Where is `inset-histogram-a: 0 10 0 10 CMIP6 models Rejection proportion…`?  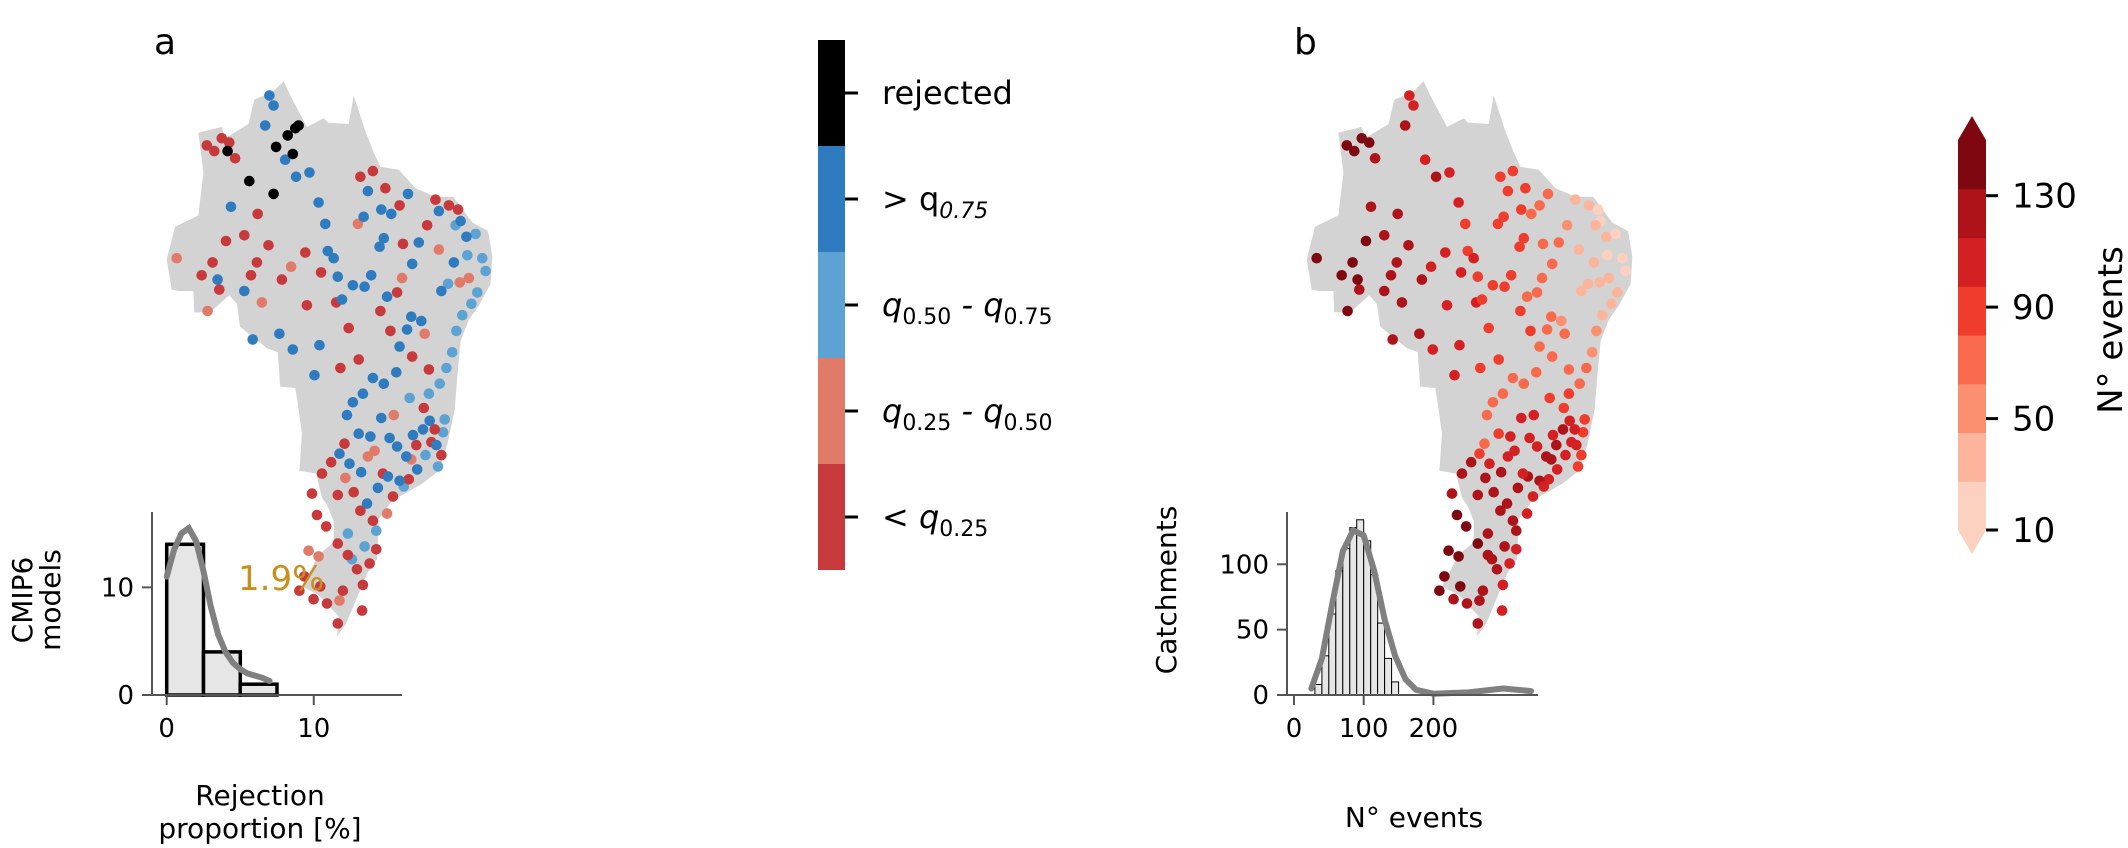
inset-histogram-a: 0 10 0 10 CMIP6 models Rejection proportion… is located at coordinates (204, 678).